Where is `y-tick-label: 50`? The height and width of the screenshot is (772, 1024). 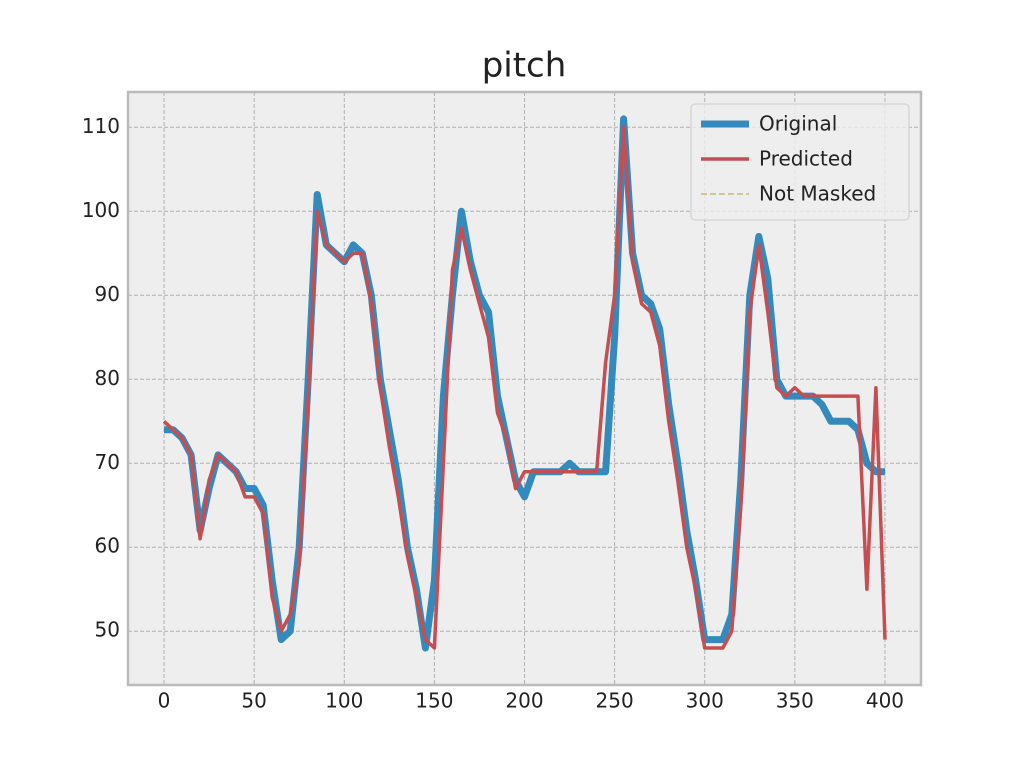 y-tick-label: 50 is located at coordinates (107, 630).